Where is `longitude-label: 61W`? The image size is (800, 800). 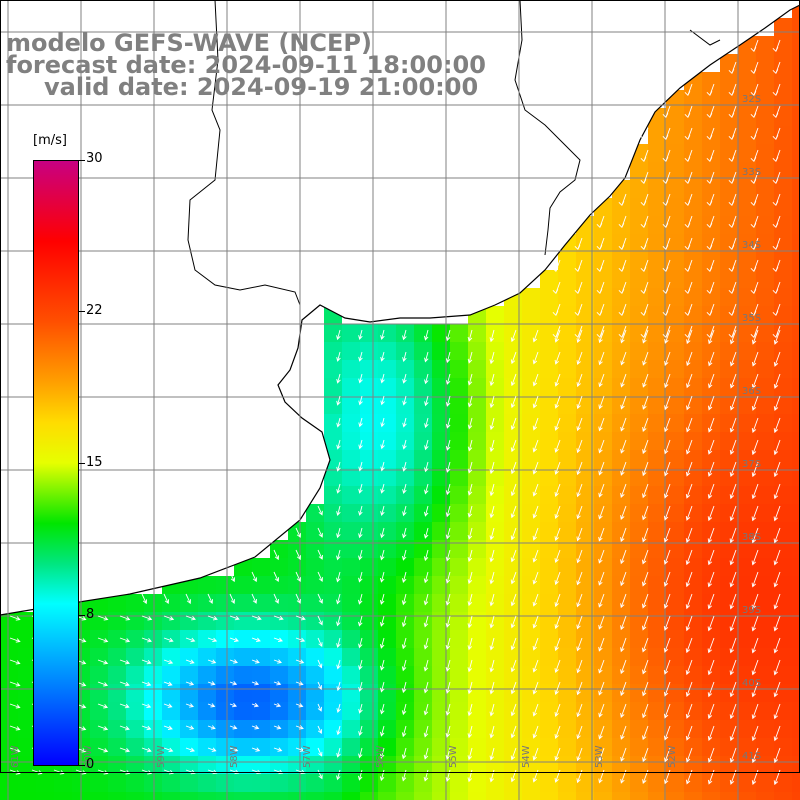 longitude-label: 61W is located at coordinates (15, 756).